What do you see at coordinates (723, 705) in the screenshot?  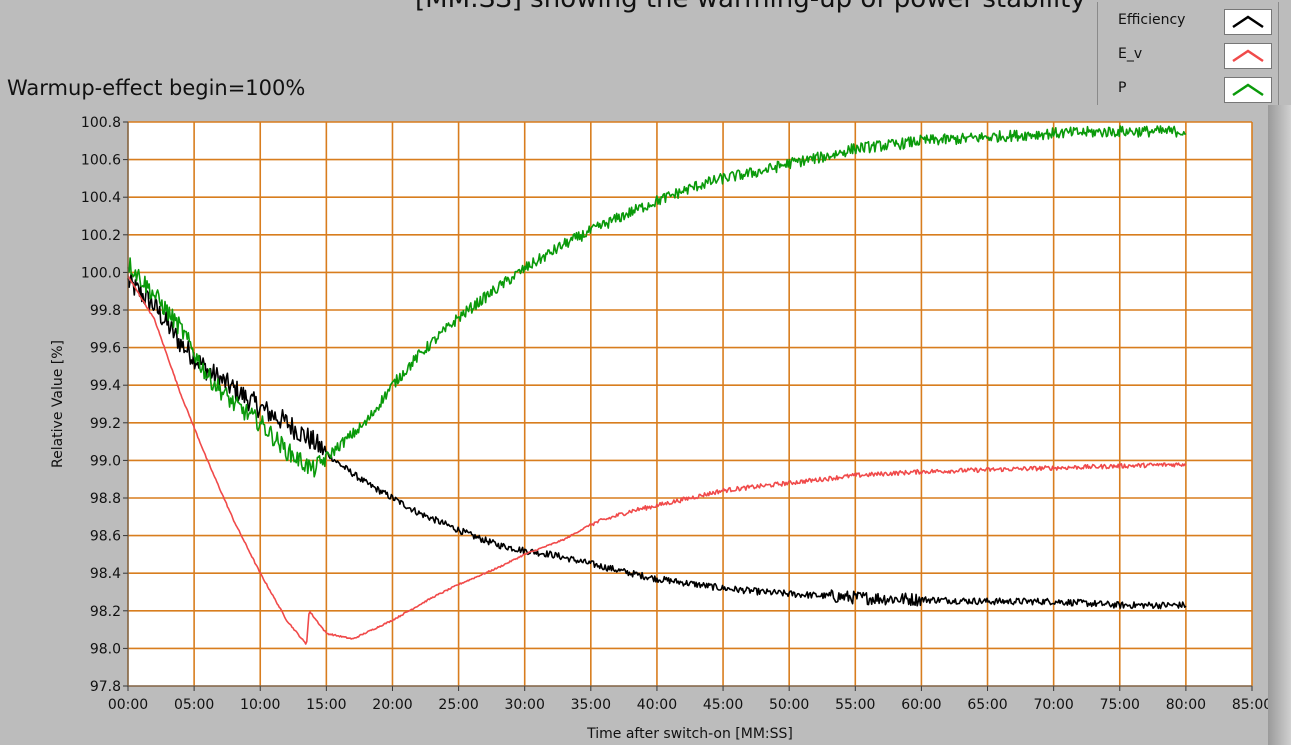 I see `x-tick-label: 45:00` at bounding box center [723, 705].